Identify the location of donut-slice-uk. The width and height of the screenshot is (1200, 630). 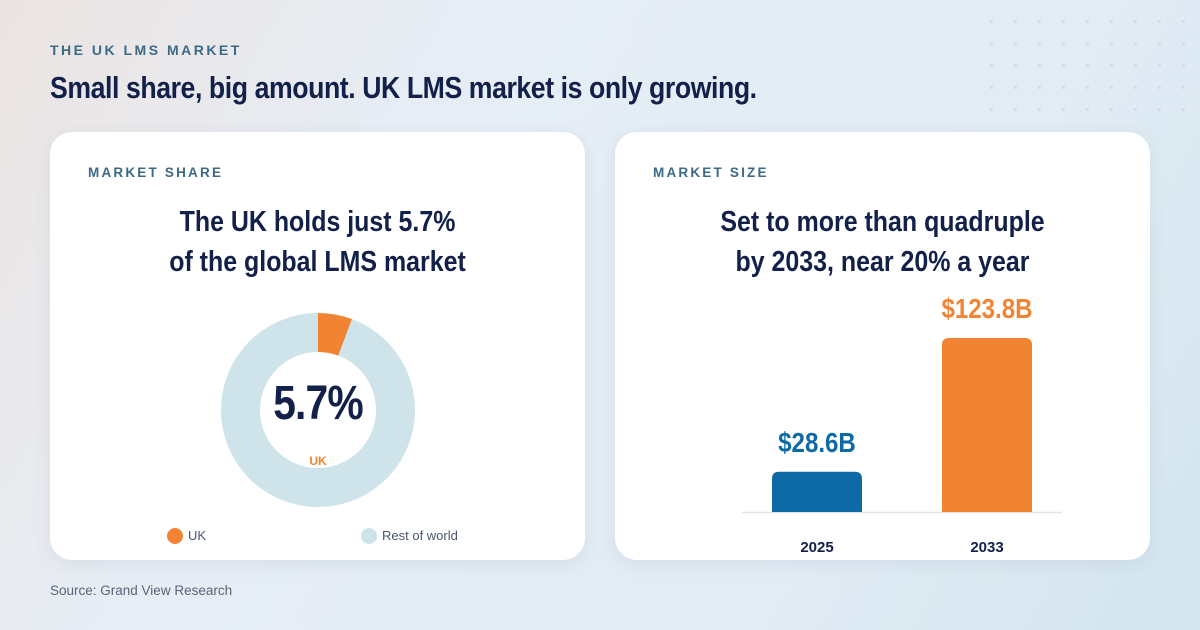
(335, 334).